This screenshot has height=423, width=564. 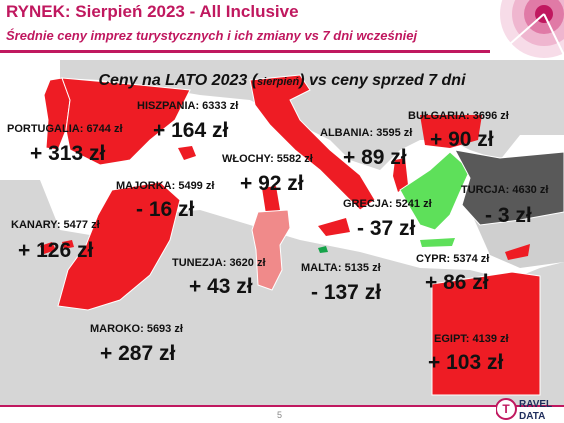 What do you see at coordinates (165, 209) in the screenshot?
I see `change-majorka: - 16 zł` at bounding box center [165, 209].